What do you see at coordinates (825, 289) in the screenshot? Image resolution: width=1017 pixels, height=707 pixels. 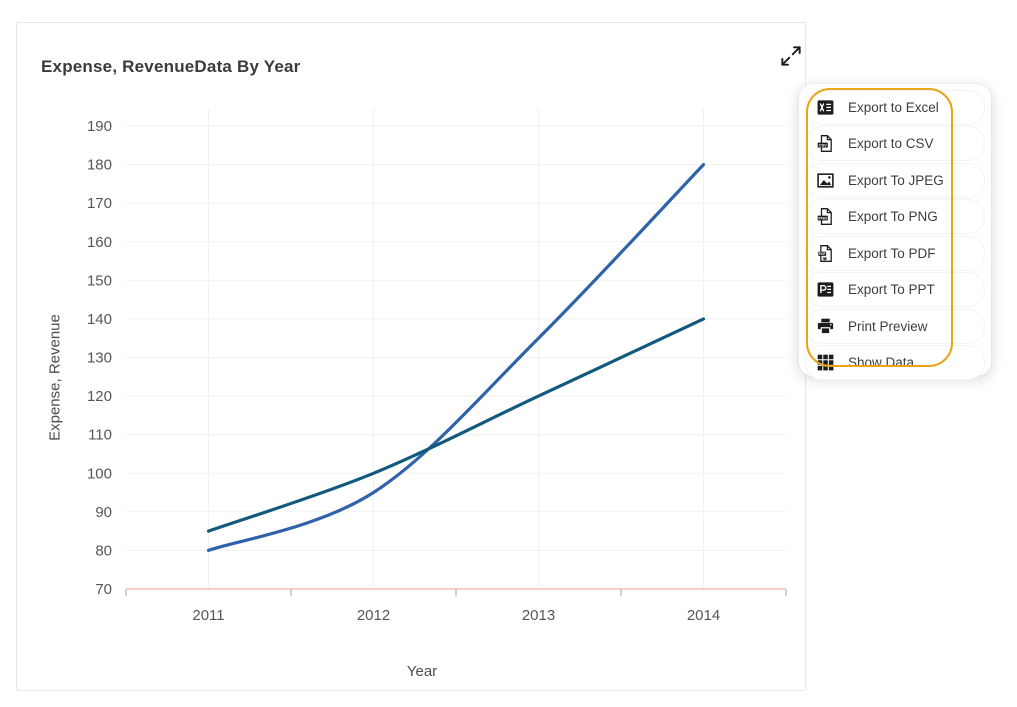 I see `ppt-icon` at bounding box center [825, 289].